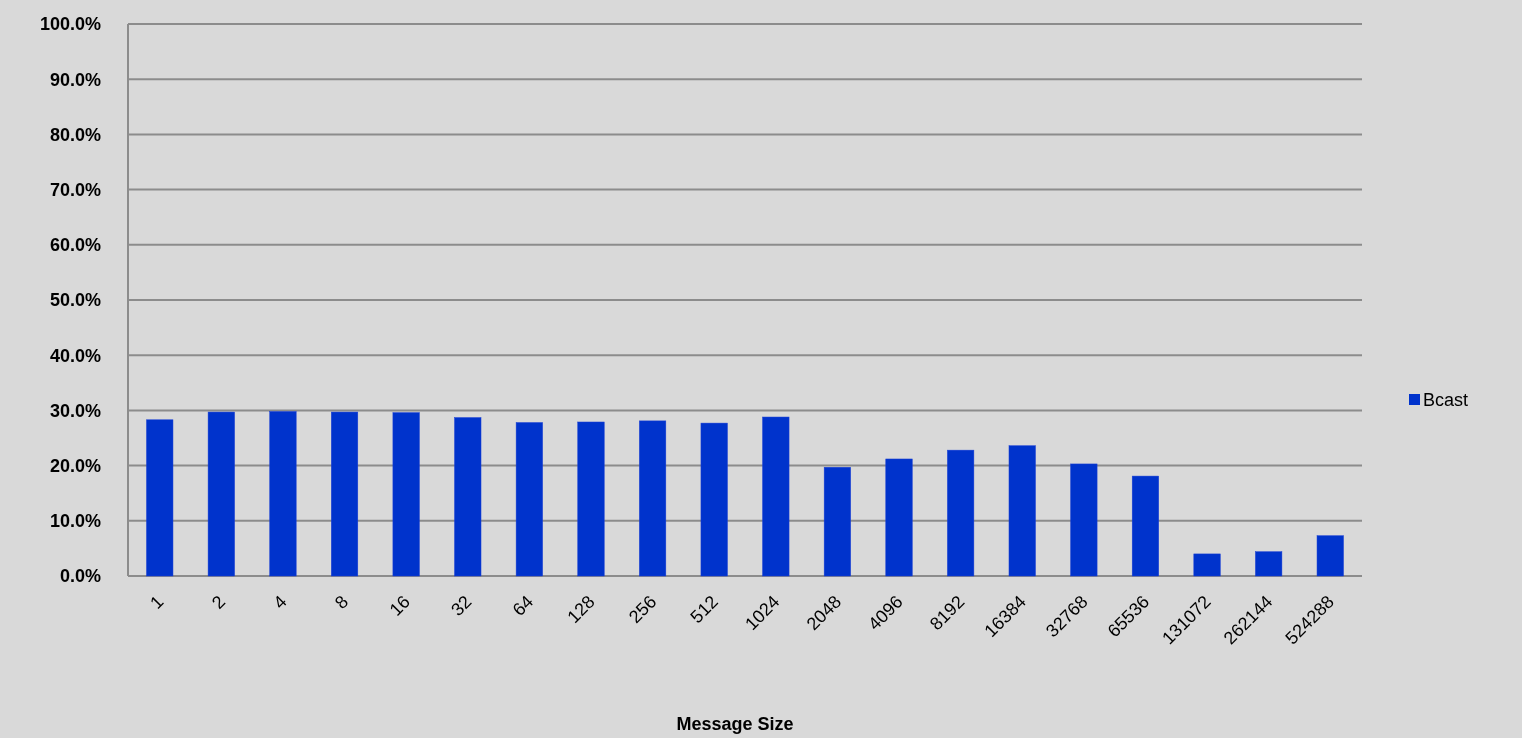 The height and width of the screenshot is (738, 1522). I want to click on y-tick-label: 20.0%, so click(75, 465).